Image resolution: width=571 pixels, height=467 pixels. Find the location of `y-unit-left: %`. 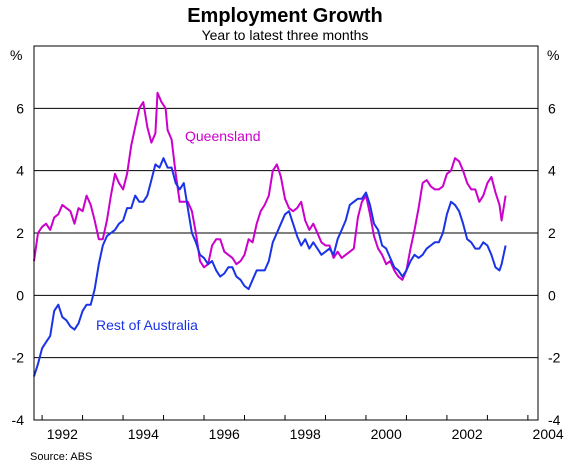

y-unit-left: % is located at coordinates (16, 55).